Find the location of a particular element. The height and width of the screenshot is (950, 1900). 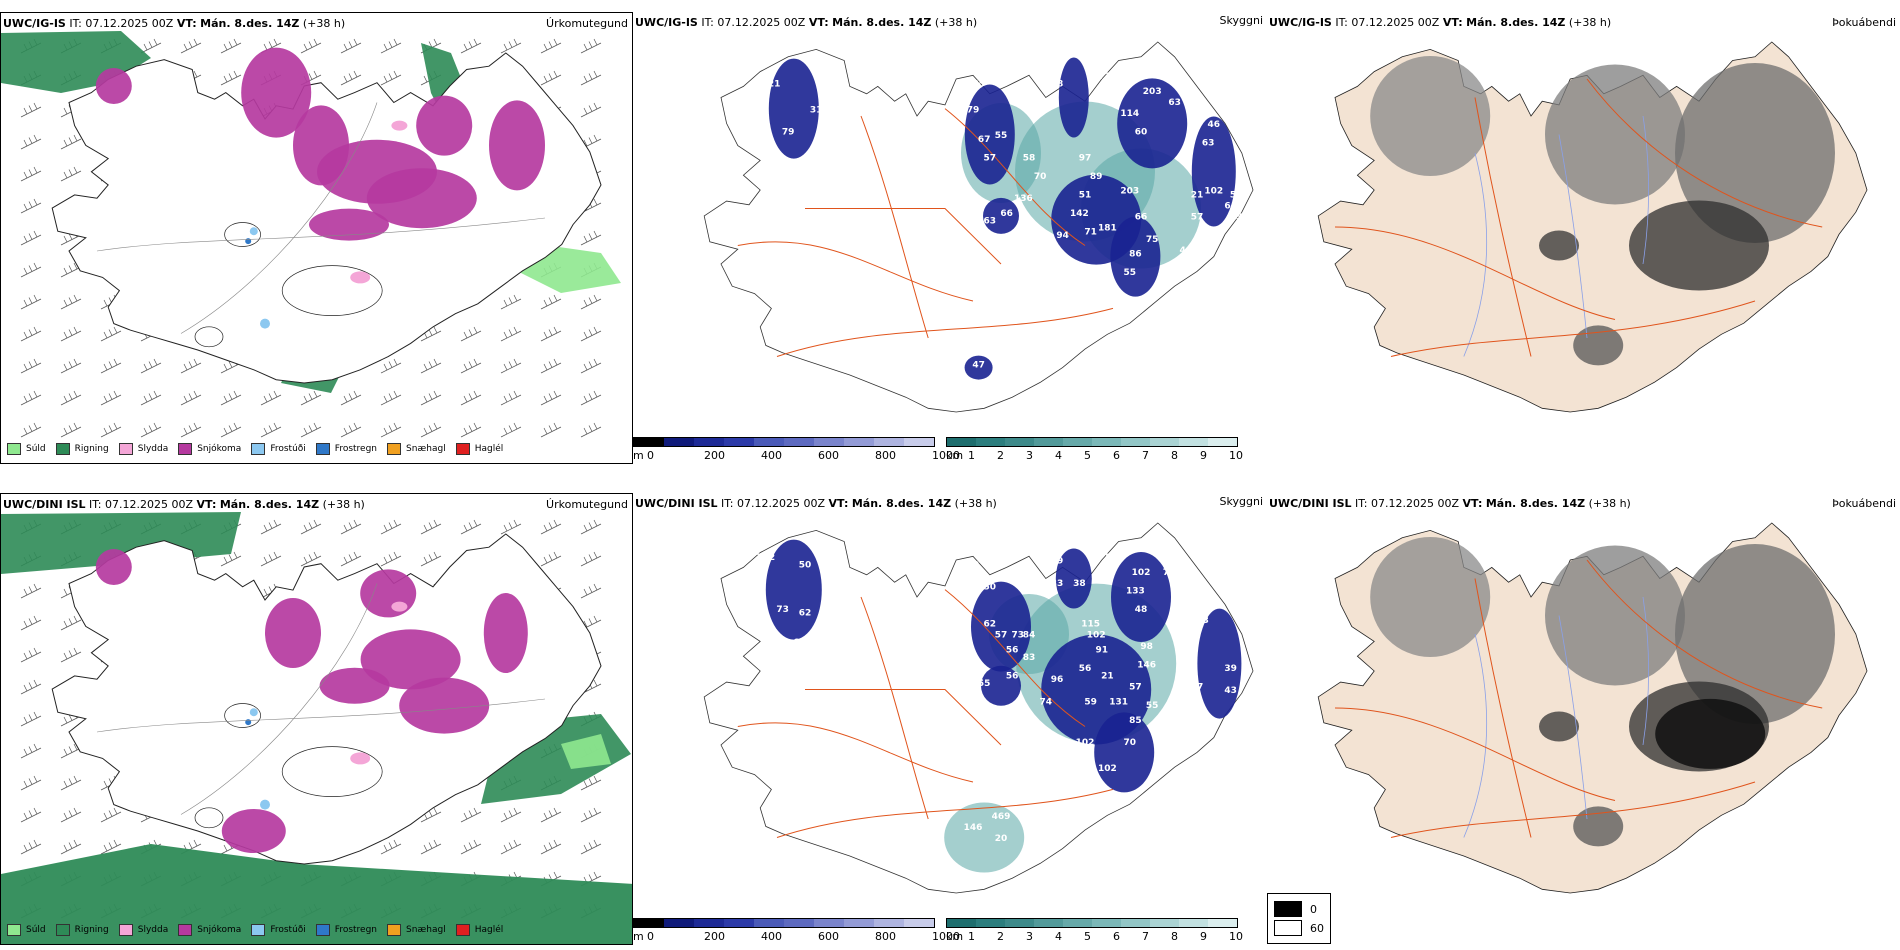

vt-label: VT: is located at coordinates (838, 503).